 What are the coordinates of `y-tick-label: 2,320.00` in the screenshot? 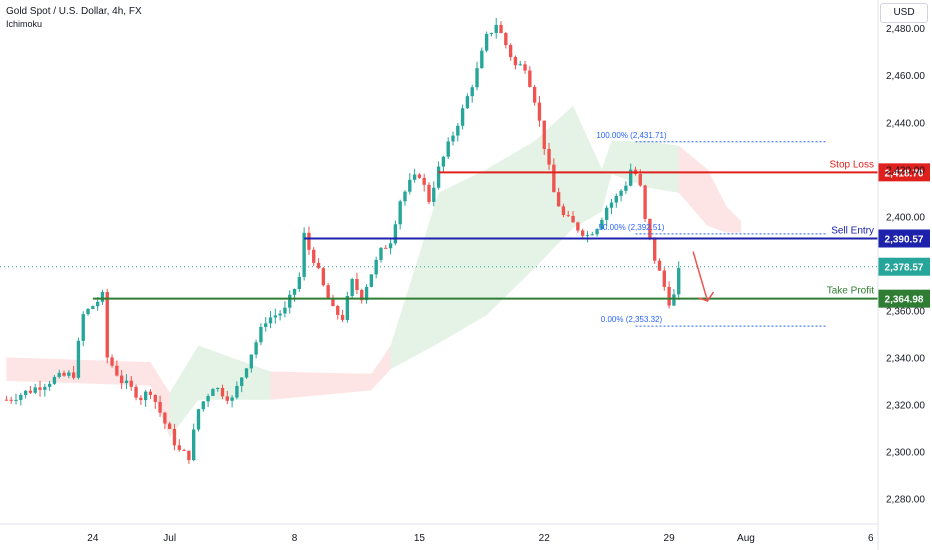 It's located at (905, 405).